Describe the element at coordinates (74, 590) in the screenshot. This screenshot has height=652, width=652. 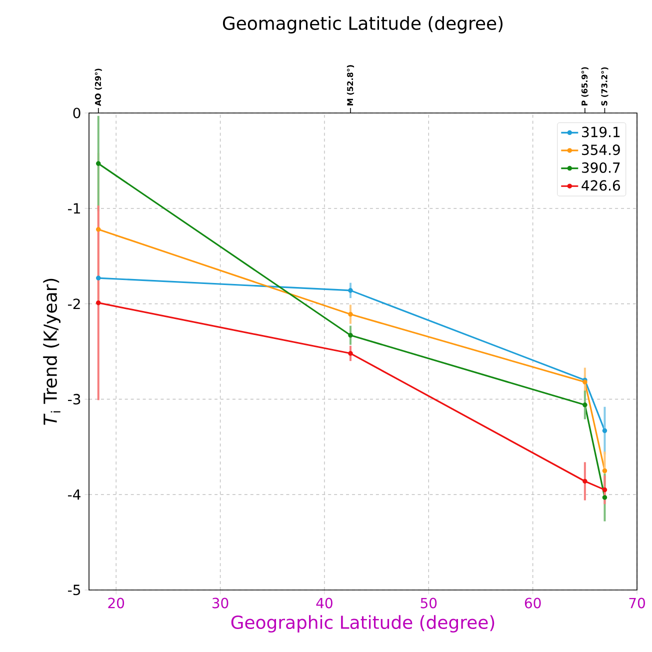
I see `y-tick-label: -5` at that location.